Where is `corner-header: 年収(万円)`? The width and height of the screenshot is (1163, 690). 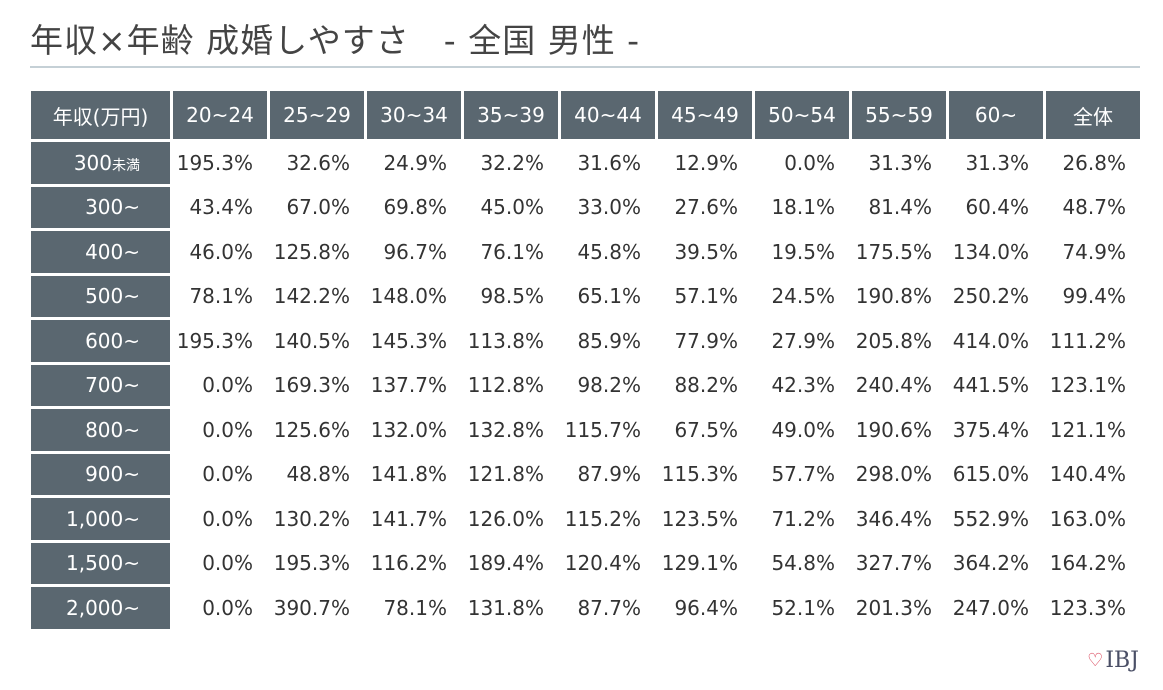 corner-header: 年収(万円) is located at coordinates (100, 115).